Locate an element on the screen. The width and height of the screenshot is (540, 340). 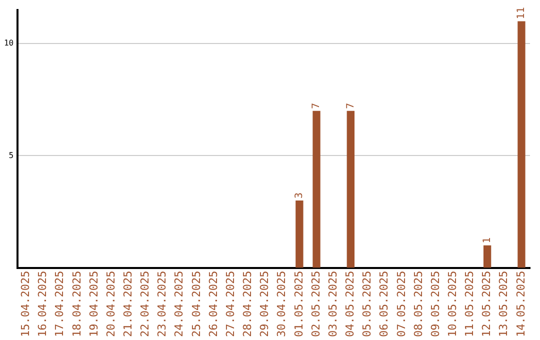
x-tick-label: 07.05.2025 is located at coordinates (401, 304).